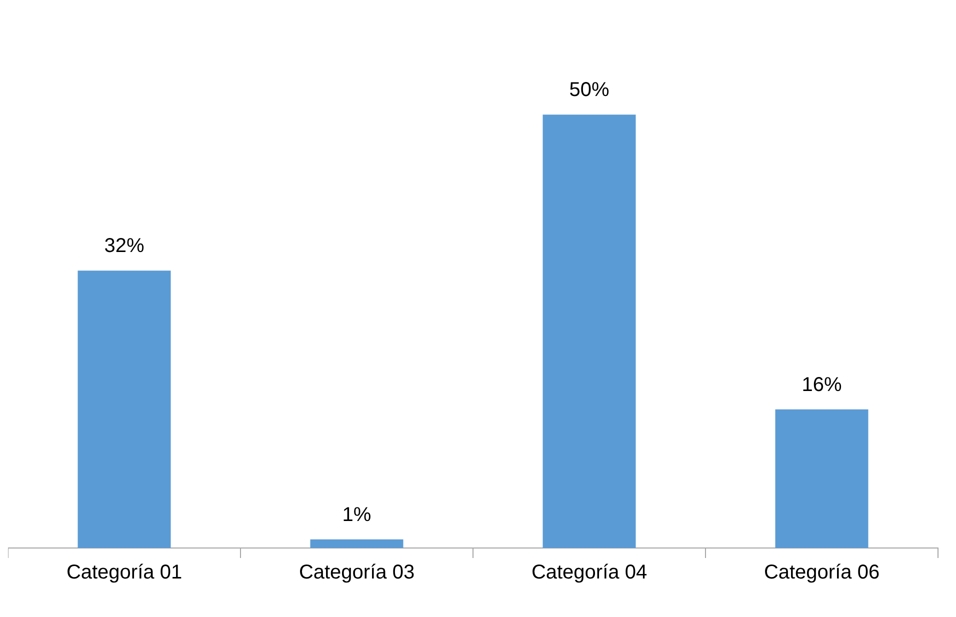 This screenshot has height=617, width=956. I want to click on data-label: 16%, so click(822, 385).